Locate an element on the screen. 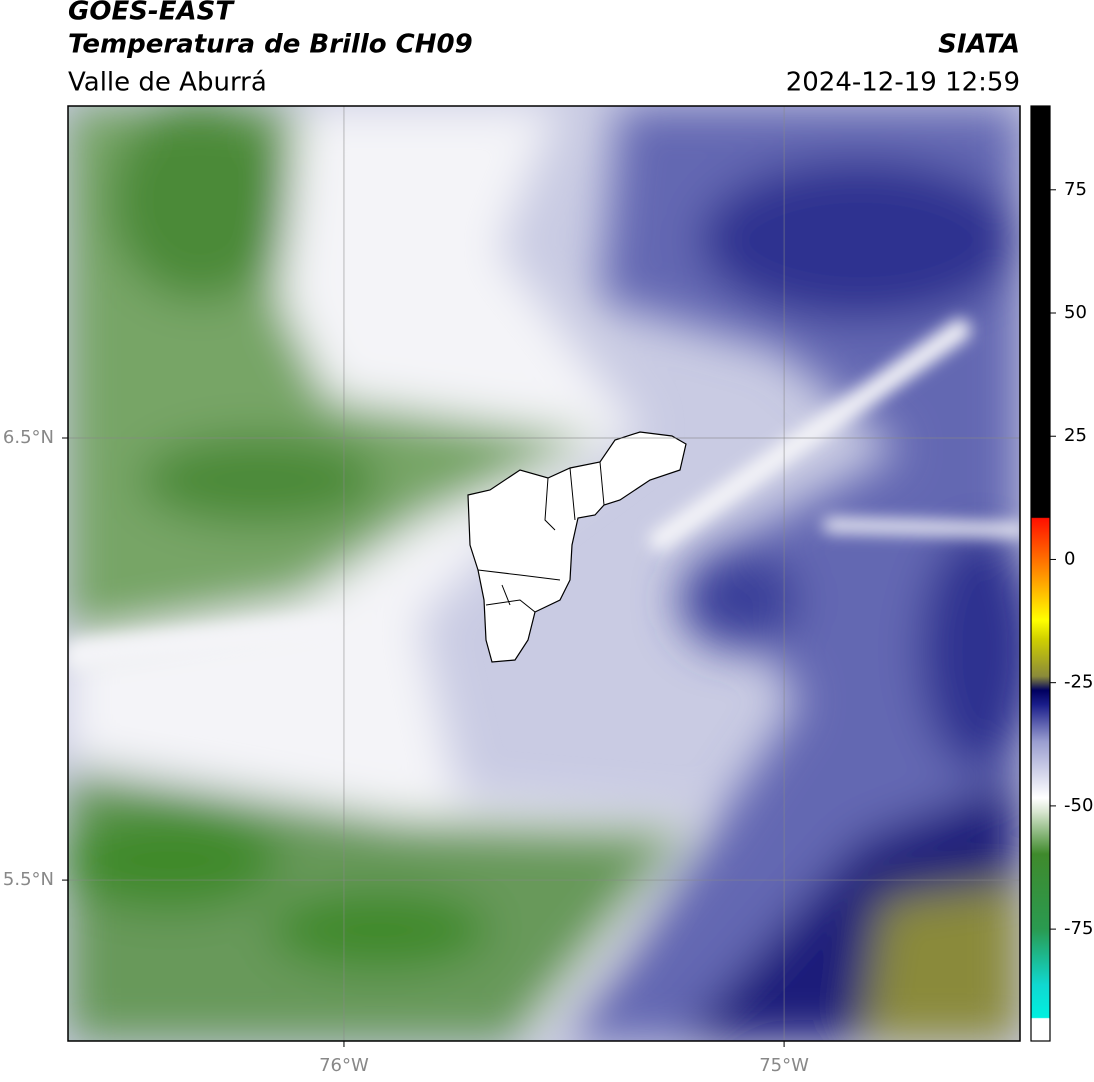 This screenshot has height=1082, width=1094. colorbar-tick-label: -25 is located at coordinates (1078, 682).